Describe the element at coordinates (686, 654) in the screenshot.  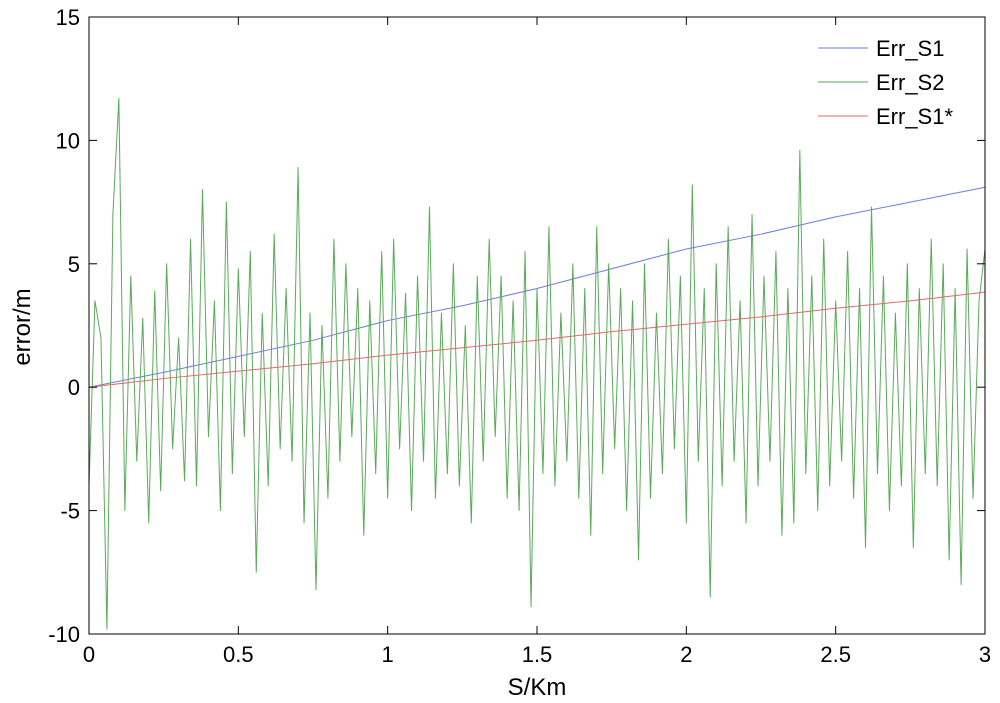
I see `x-tick-label: 2` at that location.